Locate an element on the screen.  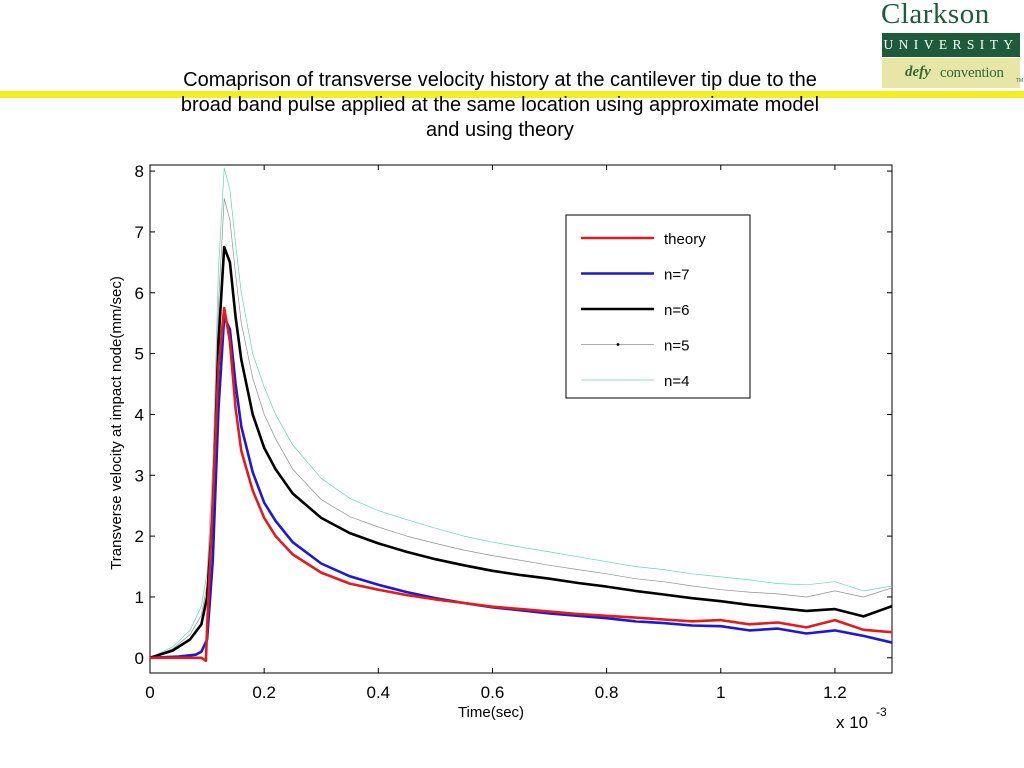
legend-box is located at coordinates (658, 306).